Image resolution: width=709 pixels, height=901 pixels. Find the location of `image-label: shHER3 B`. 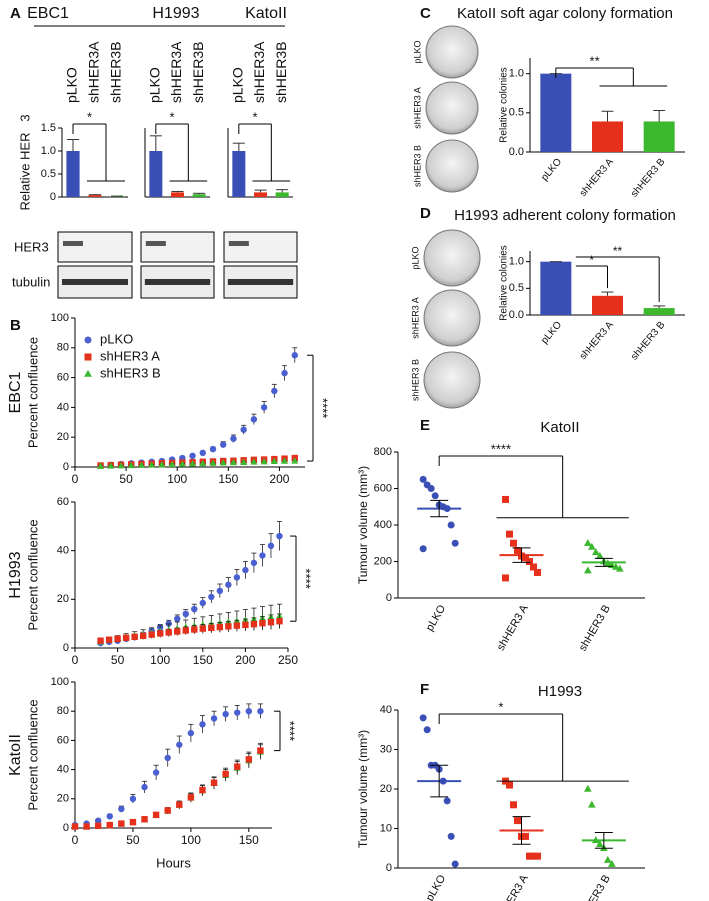

image-label: shHER3 B is located at coordinates (417, 166).